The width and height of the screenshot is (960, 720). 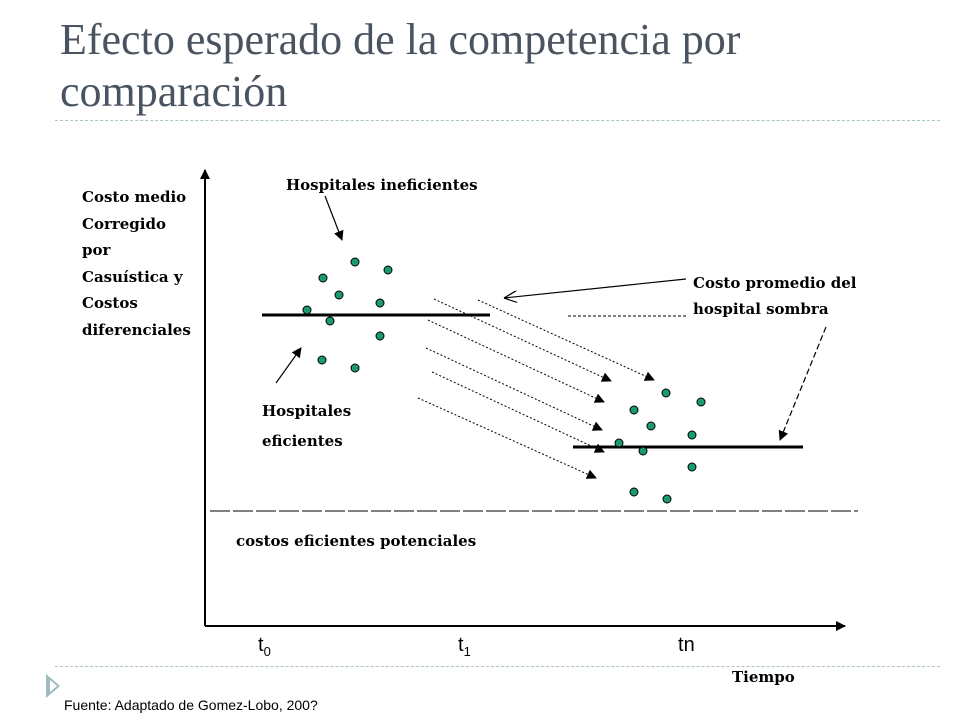 What do you see at coordinates (132, 276) in the screenshot?
I see `y-axis-label-line: Casuística y` at bounding box center [132, 276].